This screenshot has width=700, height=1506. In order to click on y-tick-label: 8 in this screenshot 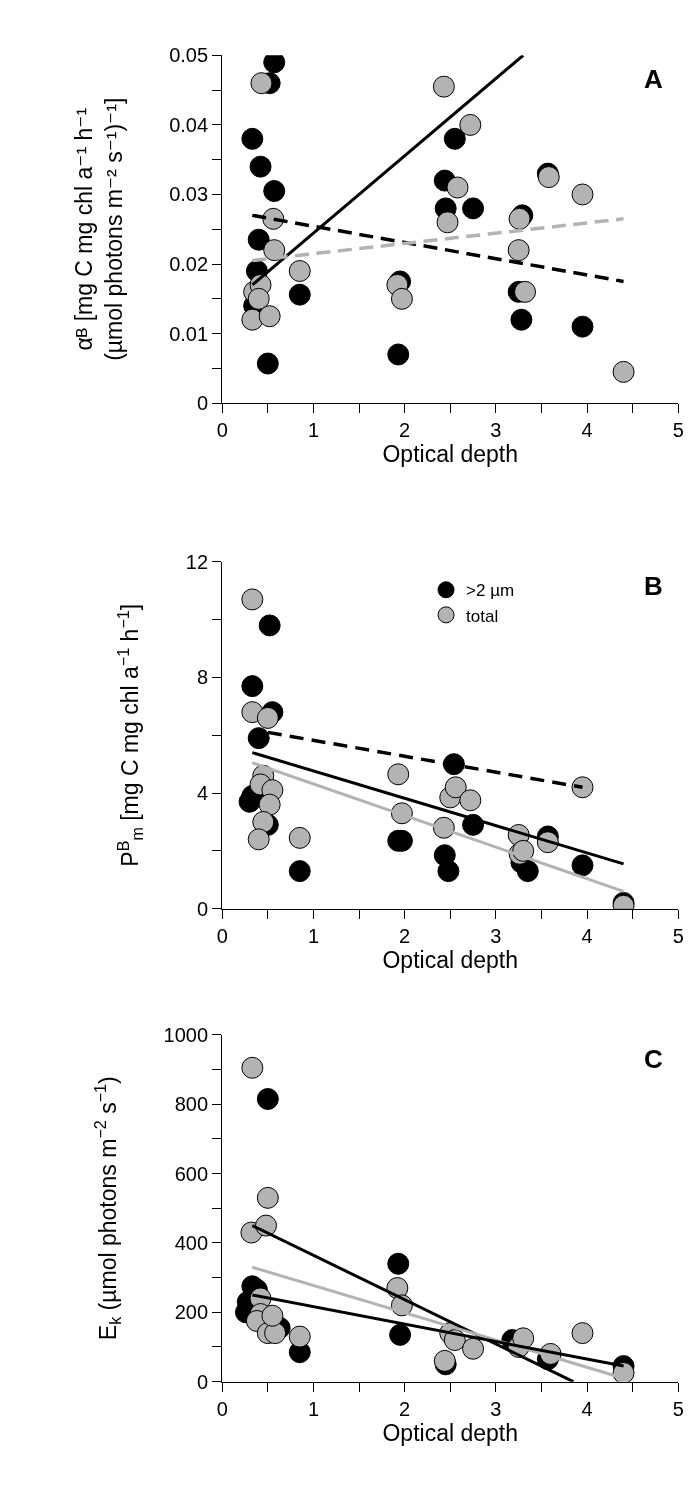, I will do `click(202, 677)`.